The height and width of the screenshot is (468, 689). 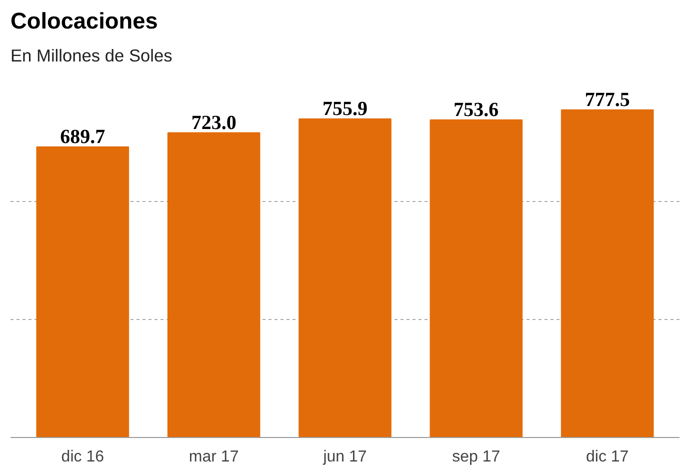 I want to click on x-tick-label: jun 17, so click(x=344, y=457).